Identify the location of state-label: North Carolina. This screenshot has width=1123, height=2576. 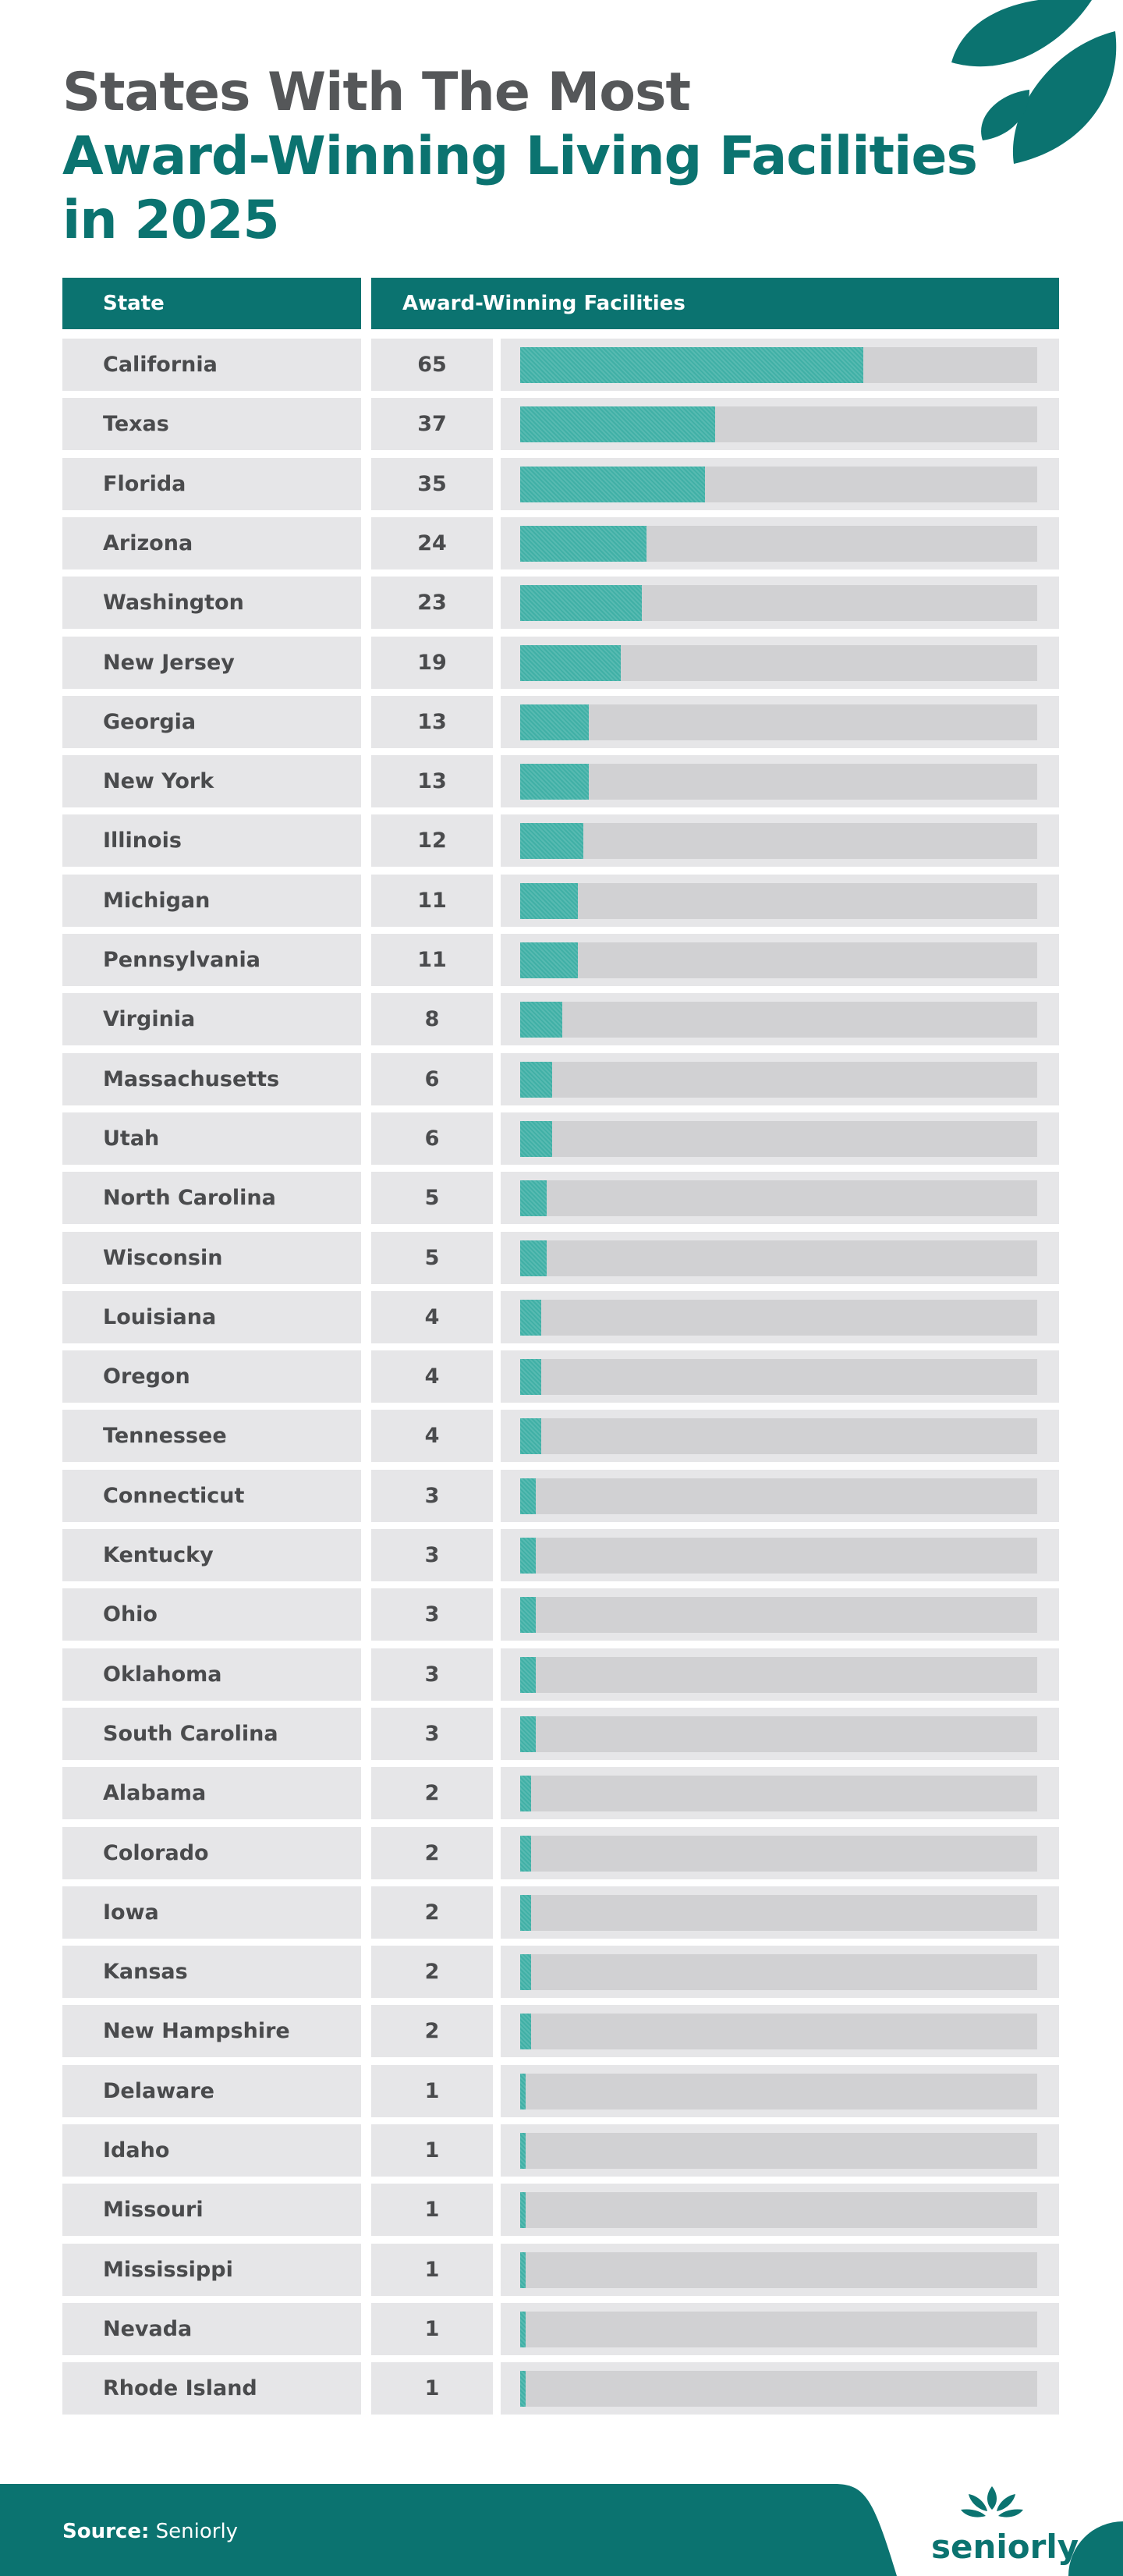
(211, 1198).